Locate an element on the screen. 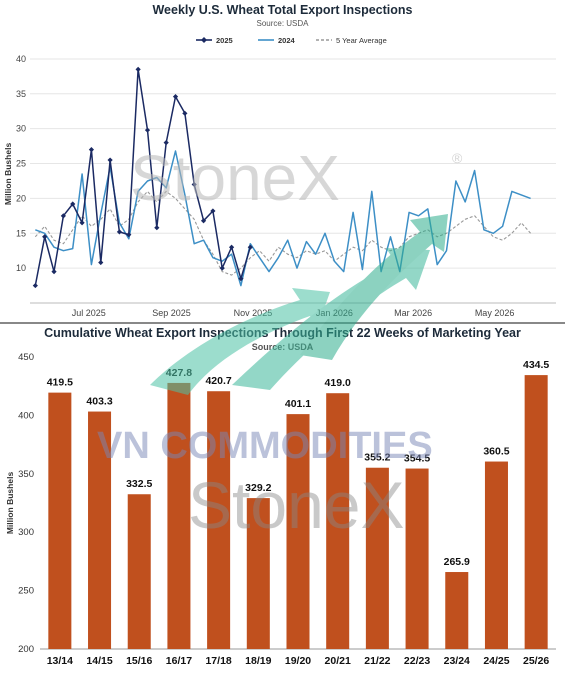  bar-value-label: 401.1 is located at coordinates (298, 404).